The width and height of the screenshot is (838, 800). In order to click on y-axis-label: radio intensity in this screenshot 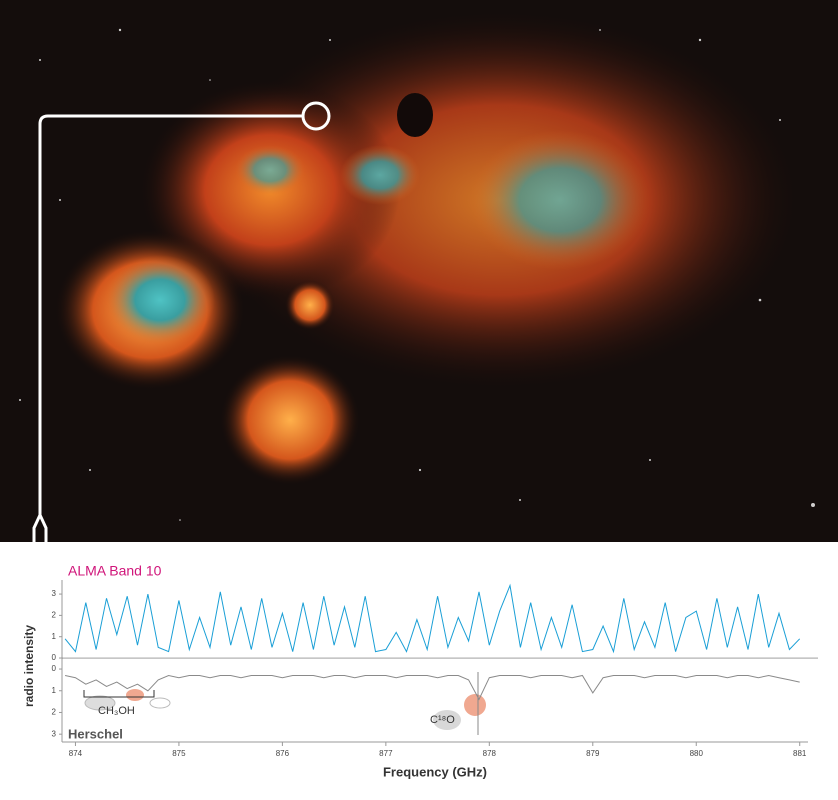, I will do `click(29, 666)`.